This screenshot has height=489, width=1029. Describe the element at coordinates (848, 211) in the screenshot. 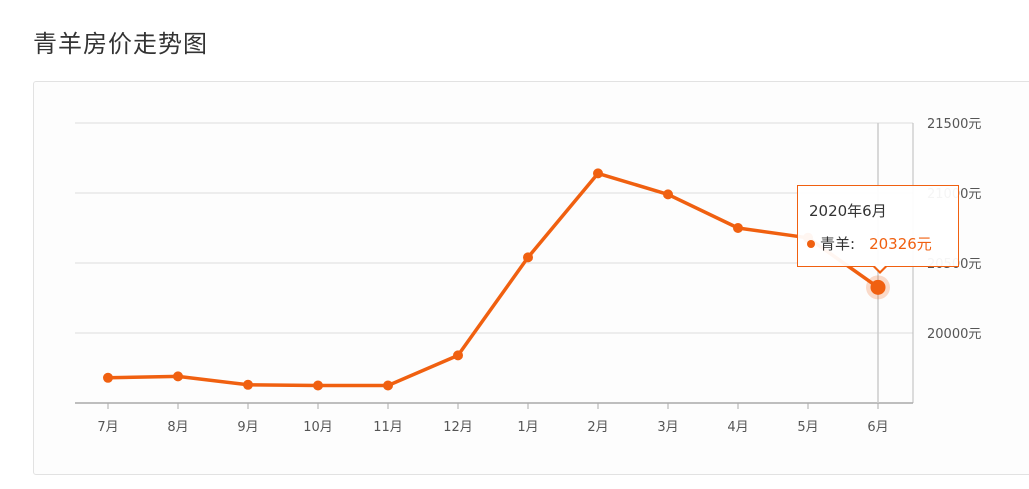

I see `tooltip-title: 2020年6月` at that location.